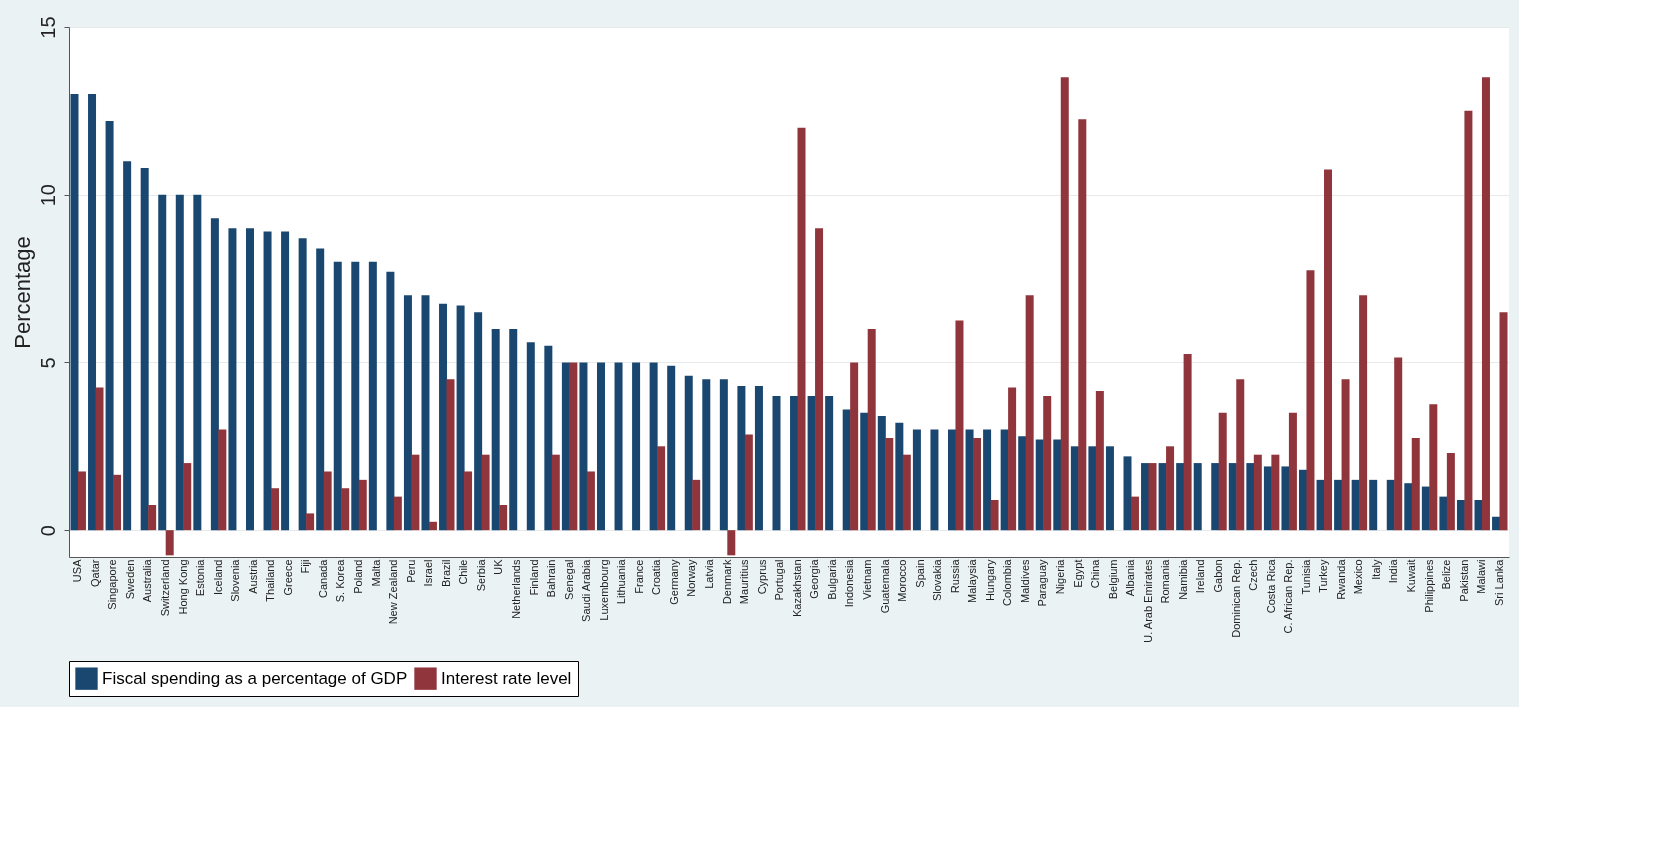  Describe the element at coordinates (358, 576) in the screenshot. I see `x-tick-label: Poland` at that location.